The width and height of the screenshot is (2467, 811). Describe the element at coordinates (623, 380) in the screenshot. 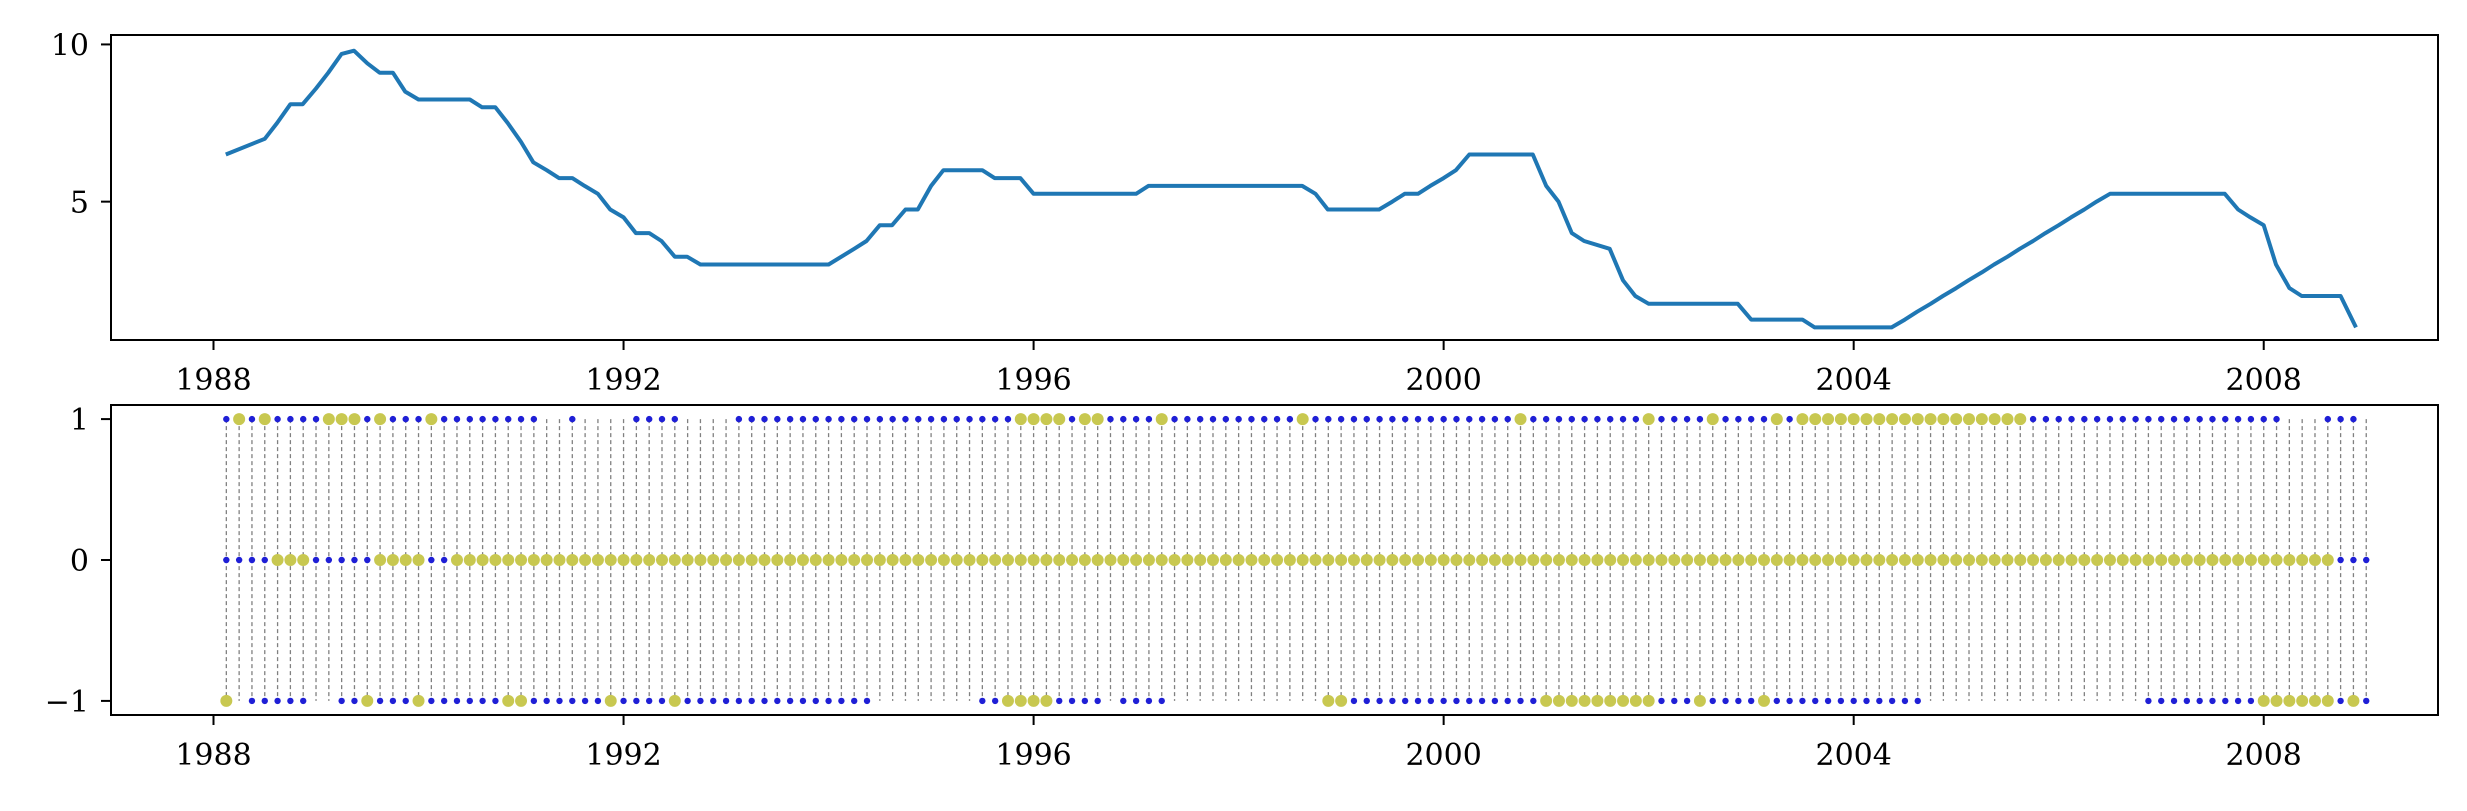

I see `top-x-tick-label: 1992` at that location.